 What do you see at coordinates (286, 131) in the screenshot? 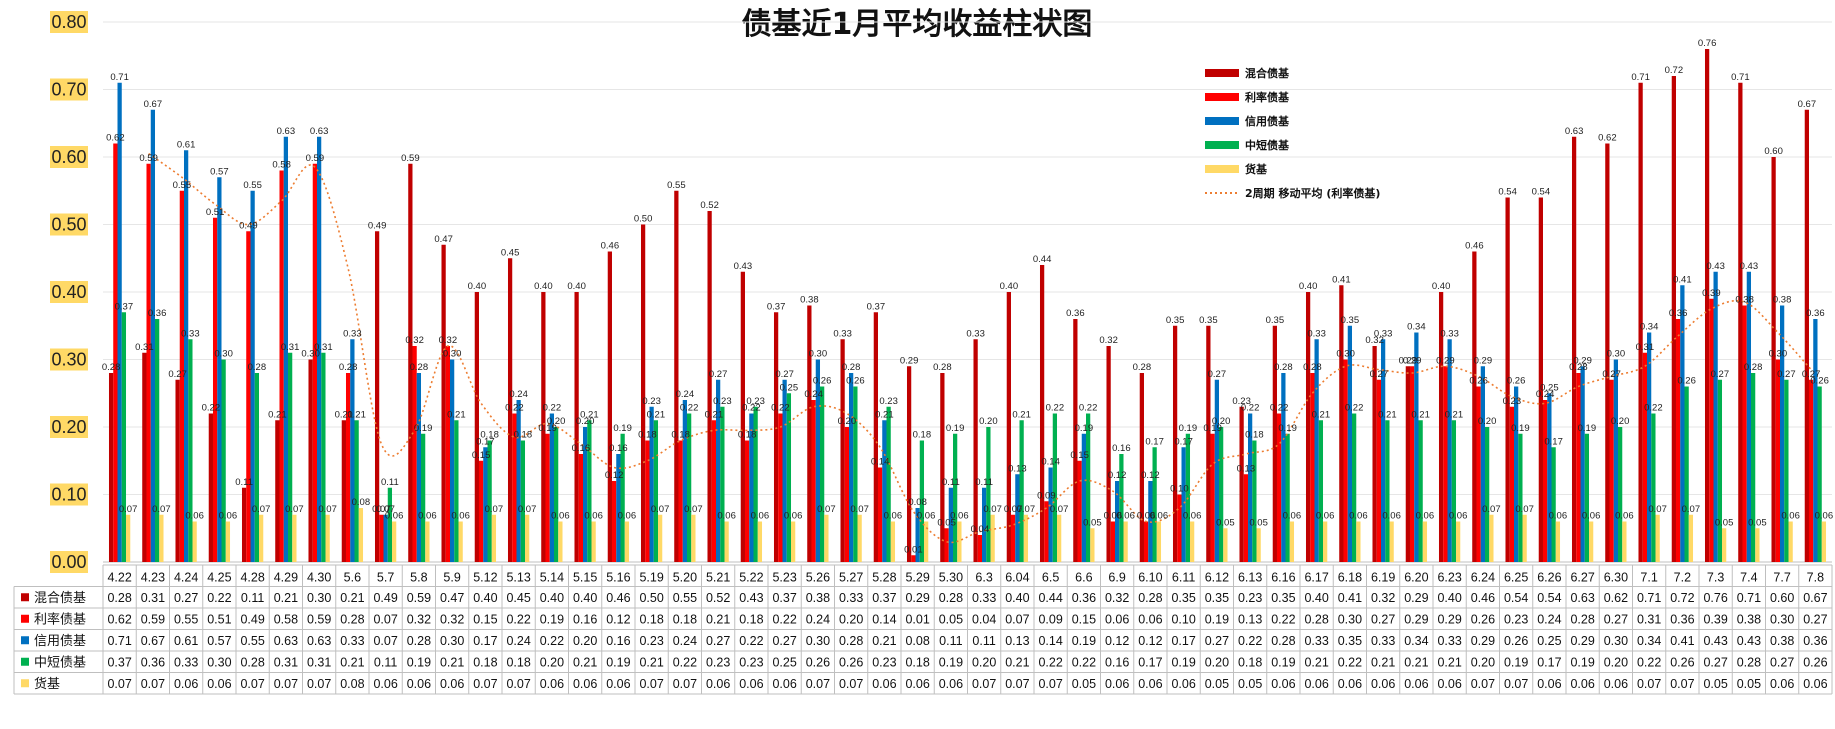
I see `data-label: 0.63` at bounding box center [286, 131].